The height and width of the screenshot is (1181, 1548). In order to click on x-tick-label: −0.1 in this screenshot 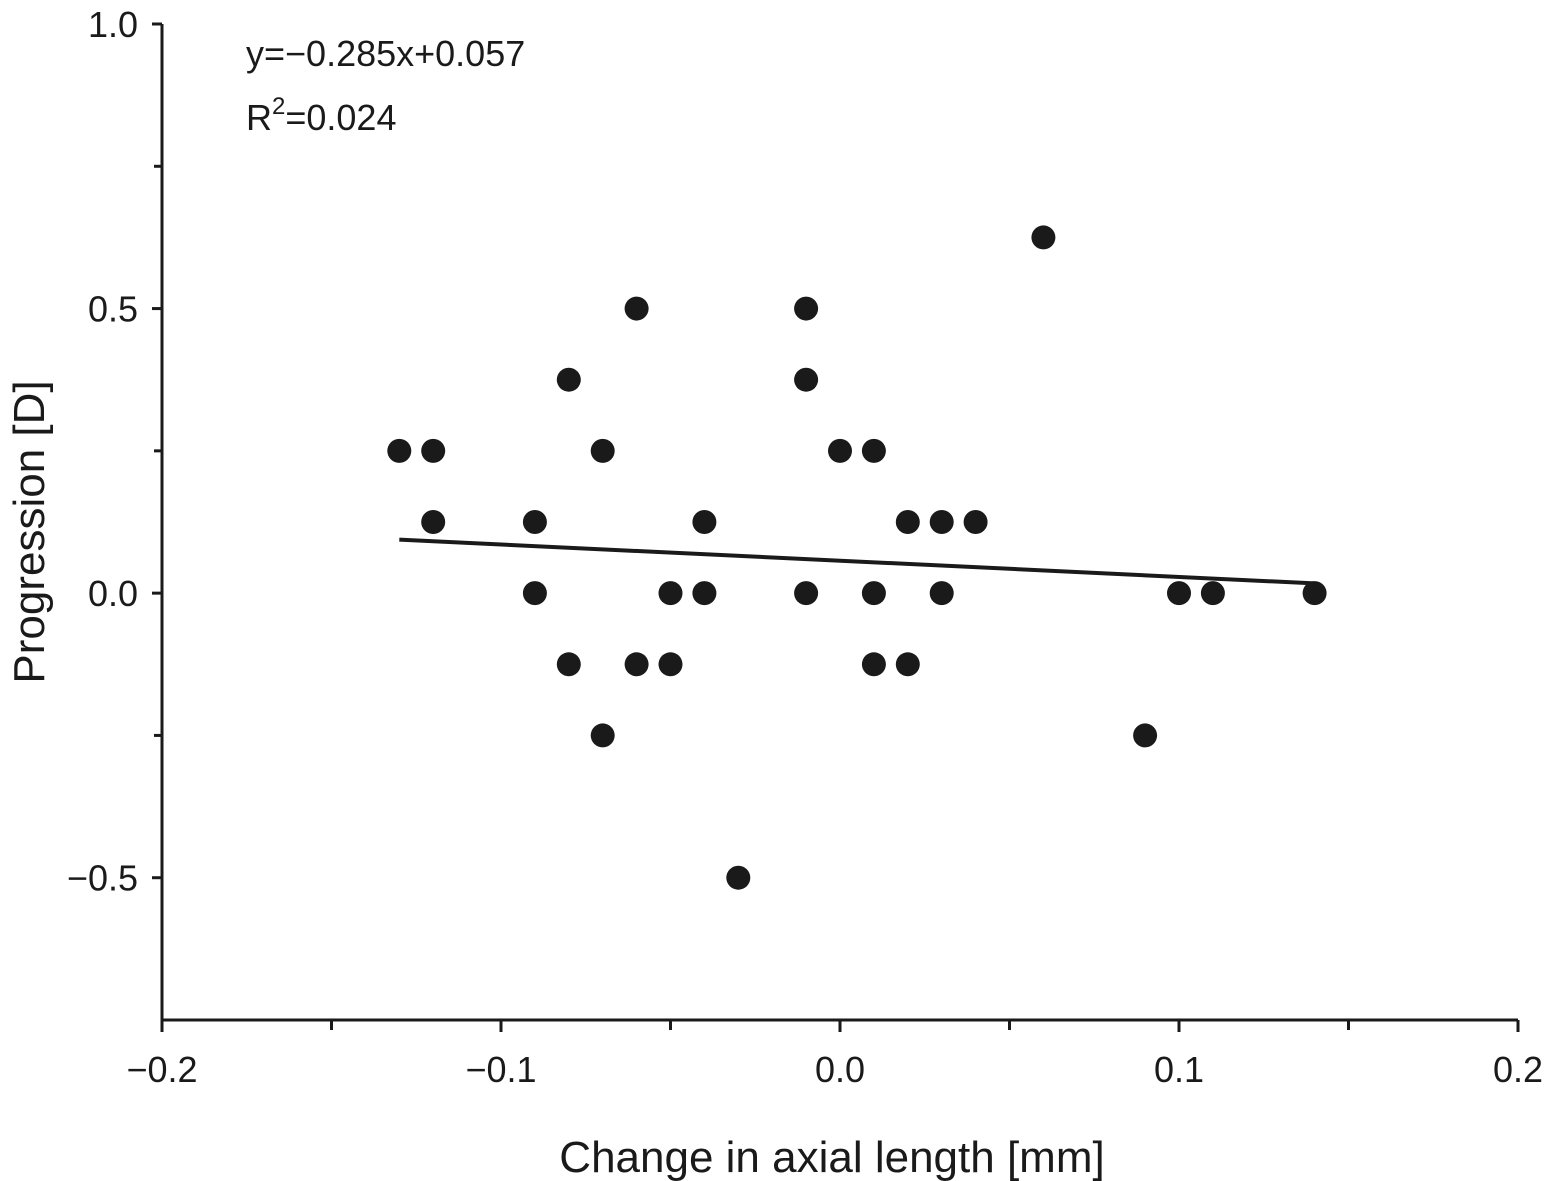, I will do `click(500, 1069)`.